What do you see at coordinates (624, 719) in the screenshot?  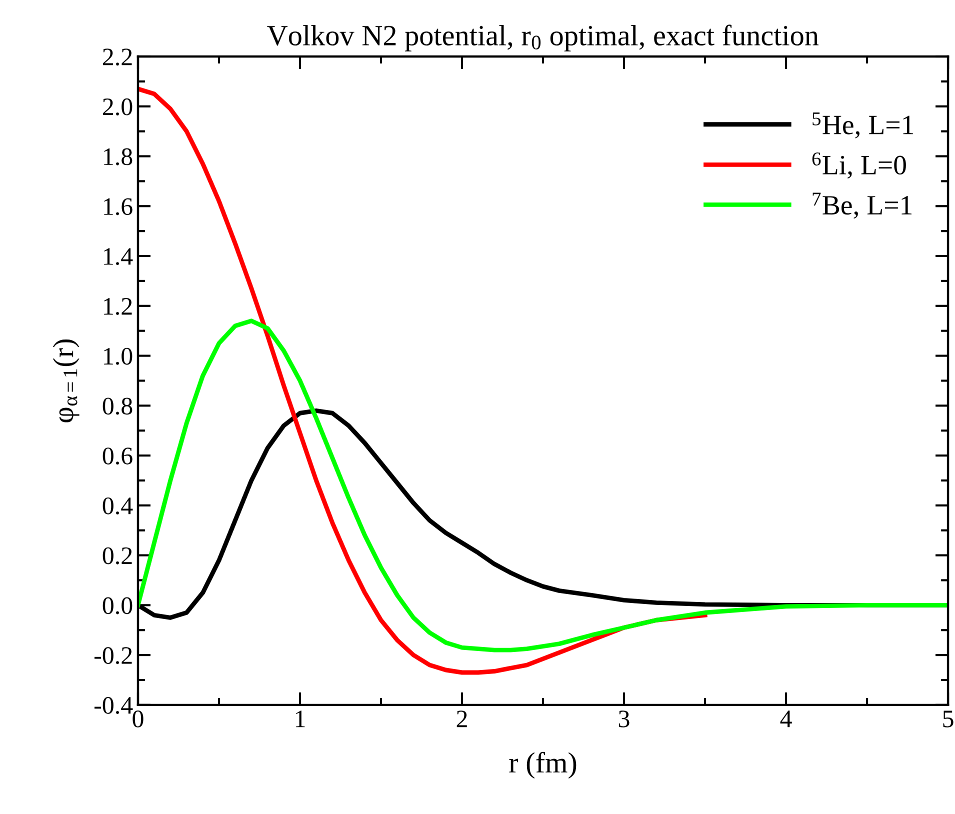 I see `x-tick-label: 3` at bounding box center [624, 719].